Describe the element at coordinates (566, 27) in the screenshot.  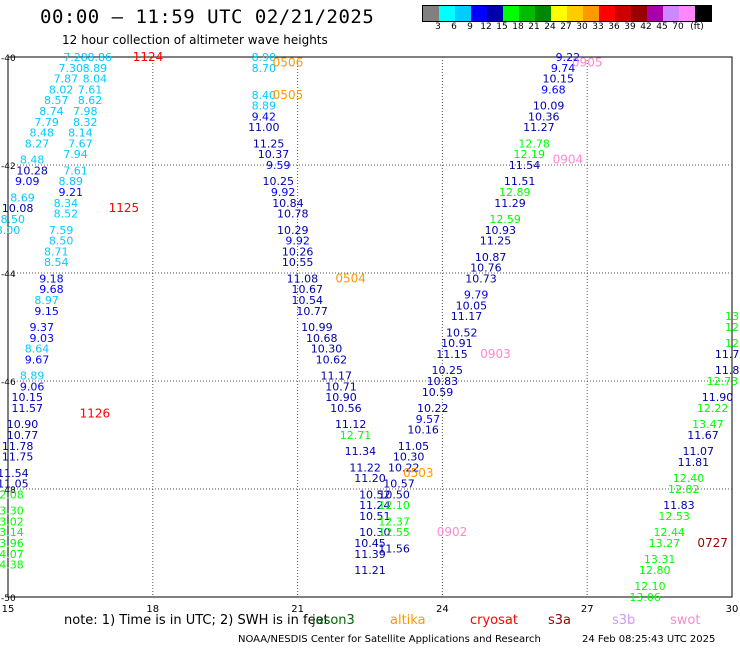
I see `legend-label: 27` at that location.